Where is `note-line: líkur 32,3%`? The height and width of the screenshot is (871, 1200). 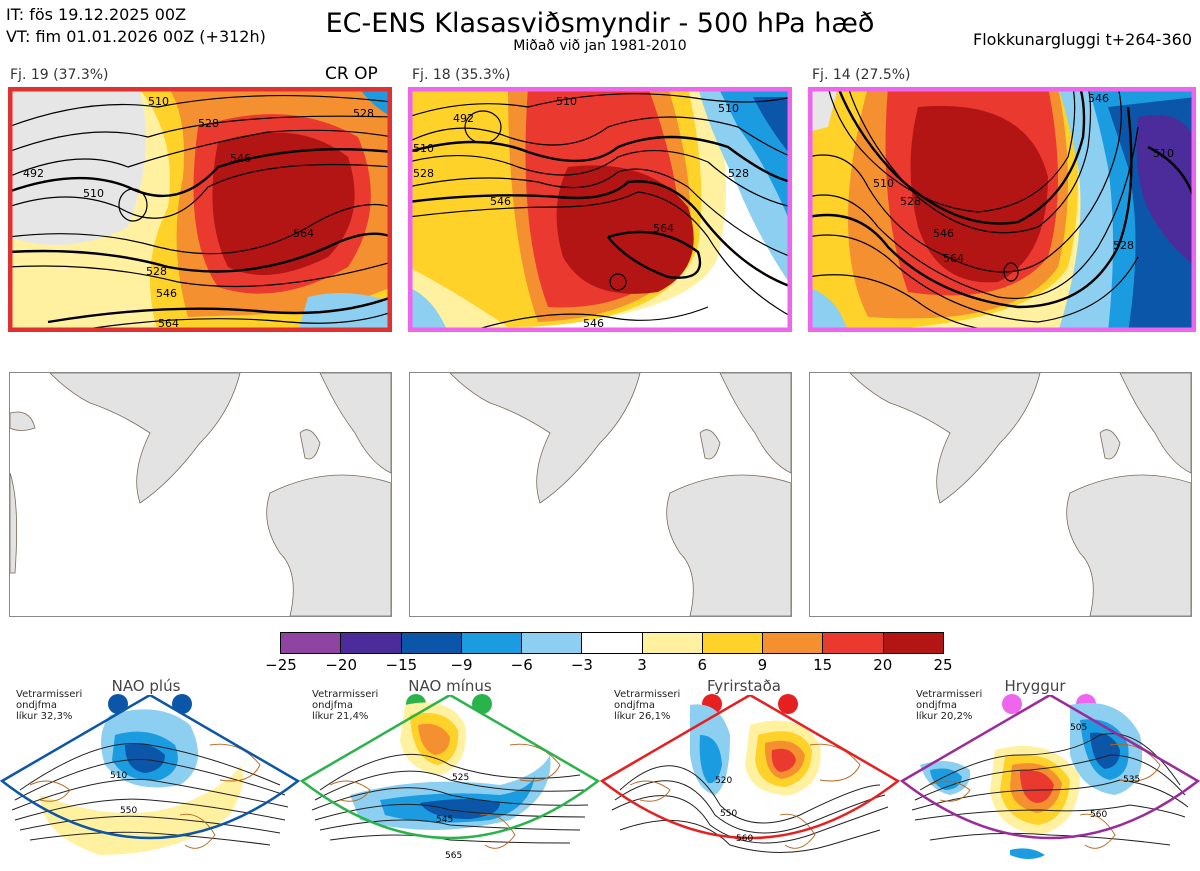
note-line: líkur 32,3% is located at coordinates (44, 716).